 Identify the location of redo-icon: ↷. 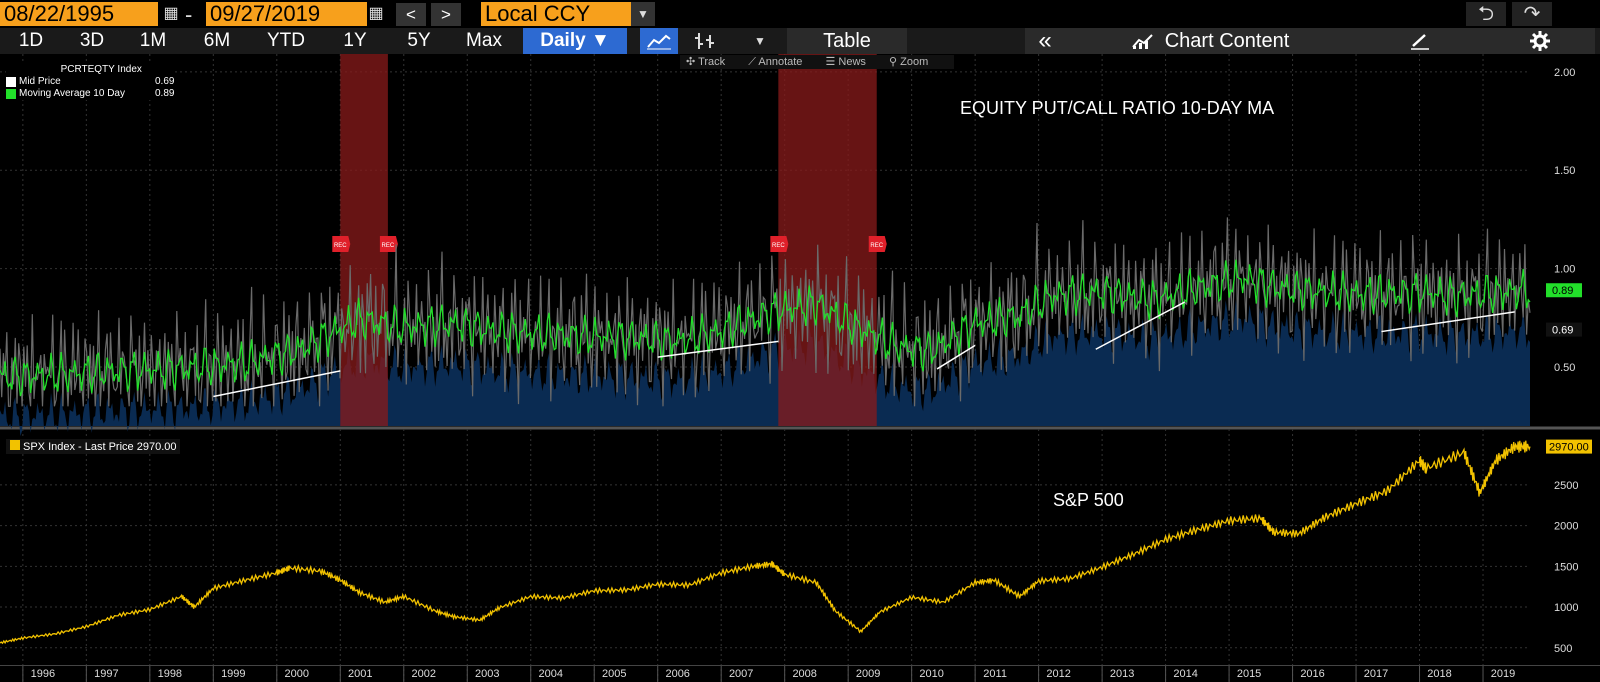
(1532, 14).